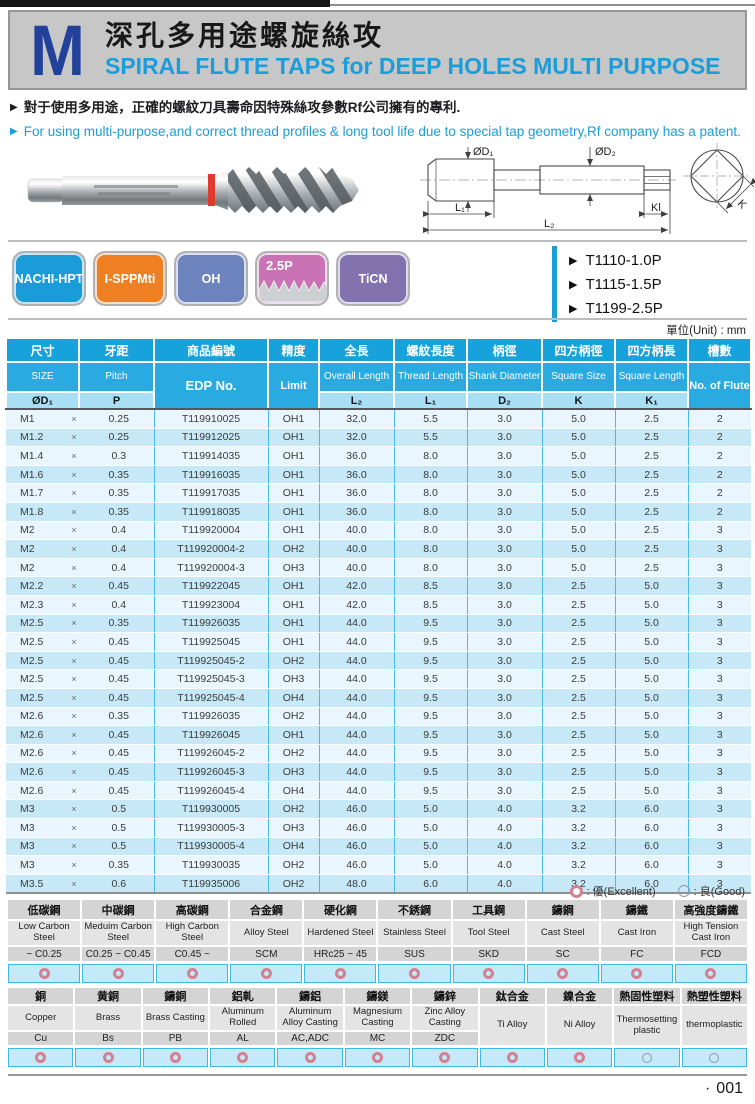 This screenshot has width=755, height=1104. I want to click on pitch-value: 0.5, so click(119, 827).